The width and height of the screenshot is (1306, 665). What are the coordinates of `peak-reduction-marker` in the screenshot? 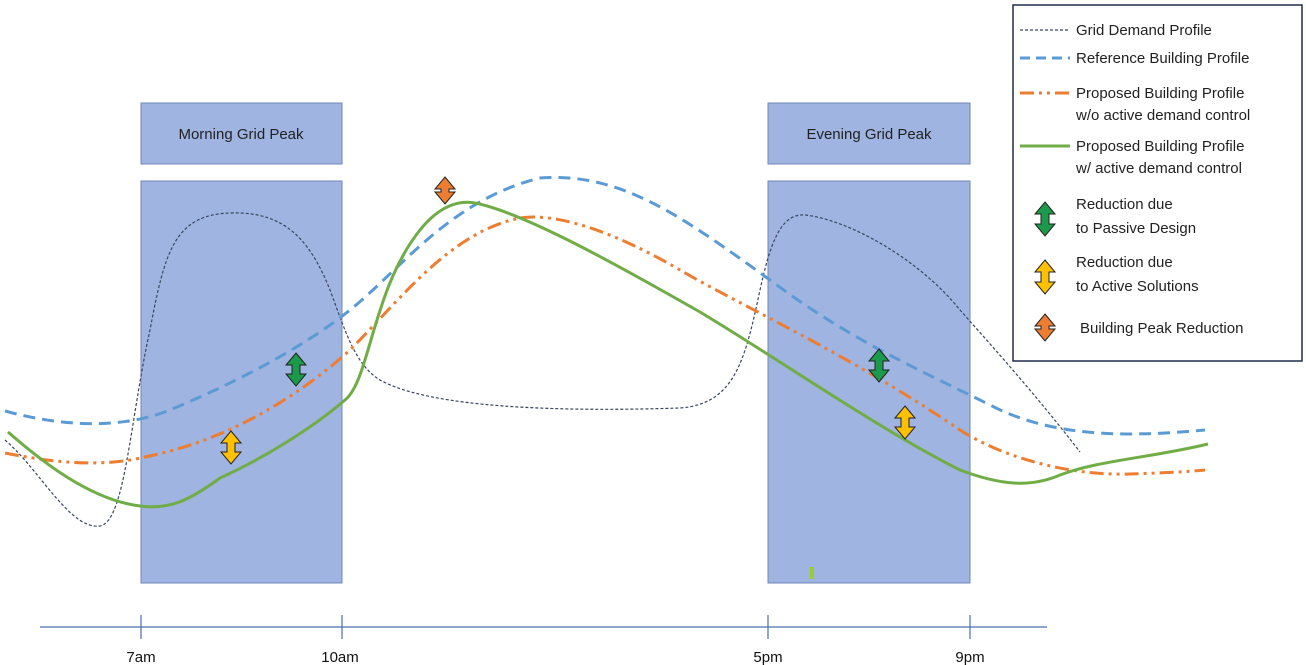 It's located at (445, 190).